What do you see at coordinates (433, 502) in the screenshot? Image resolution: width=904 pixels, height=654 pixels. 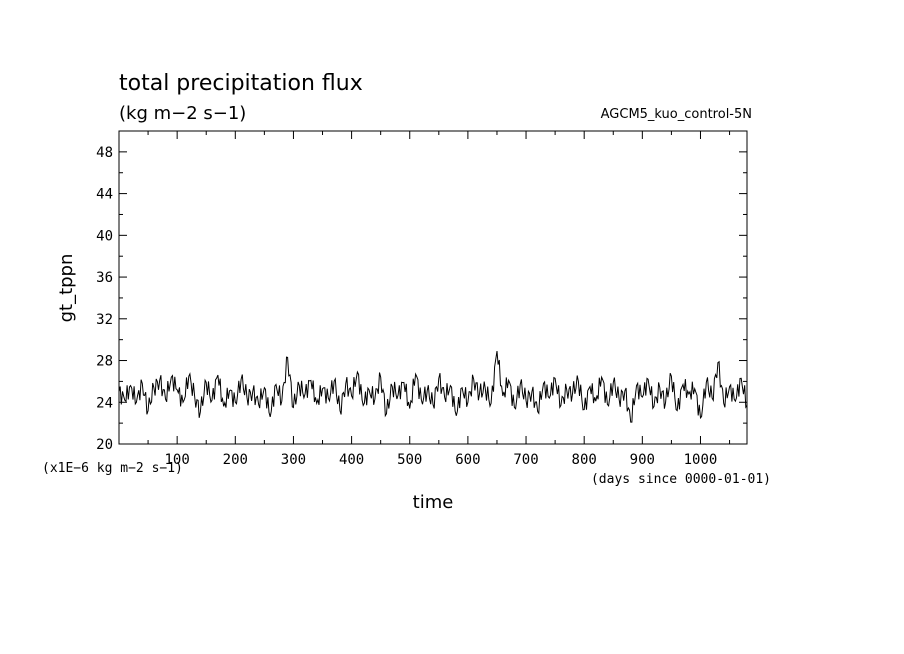 I see `x-axis-label: time` at bounding box center [433, 502].